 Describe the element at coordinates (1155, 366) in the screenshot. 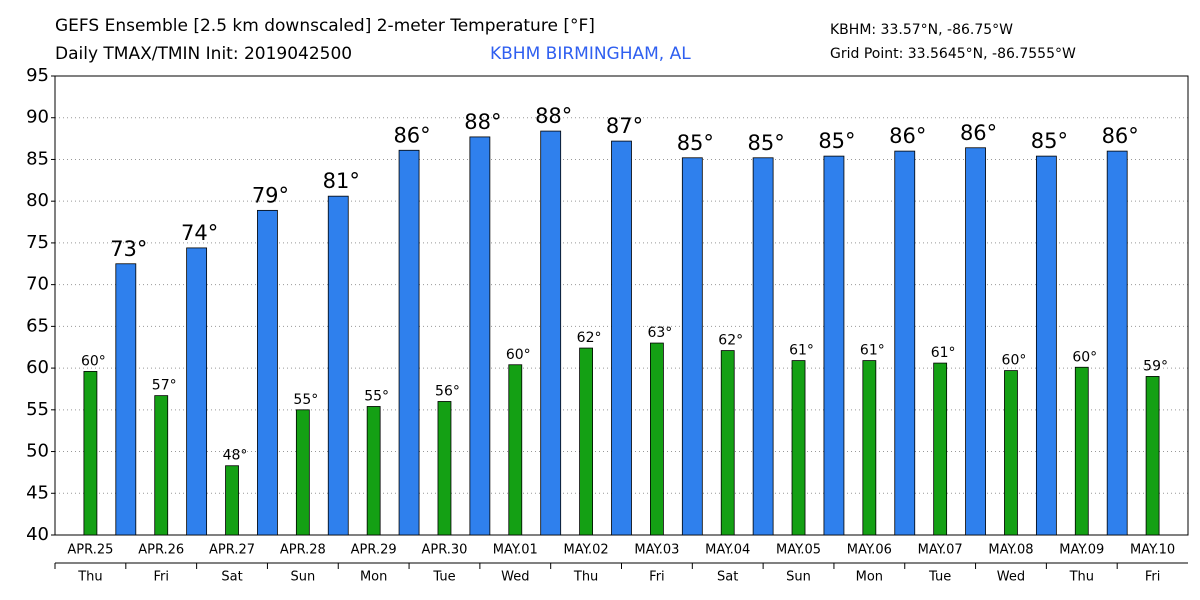

I see `value-label: 59°` at that location.